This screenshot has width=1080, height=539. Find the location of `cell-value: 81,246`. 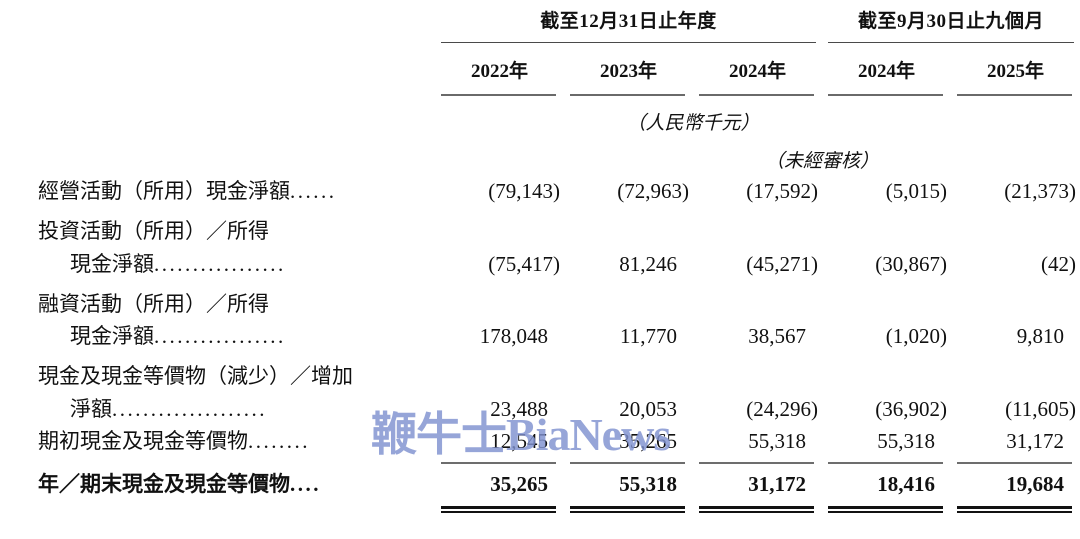

cell-value: 81,246 is located at coordinates (648, 263).